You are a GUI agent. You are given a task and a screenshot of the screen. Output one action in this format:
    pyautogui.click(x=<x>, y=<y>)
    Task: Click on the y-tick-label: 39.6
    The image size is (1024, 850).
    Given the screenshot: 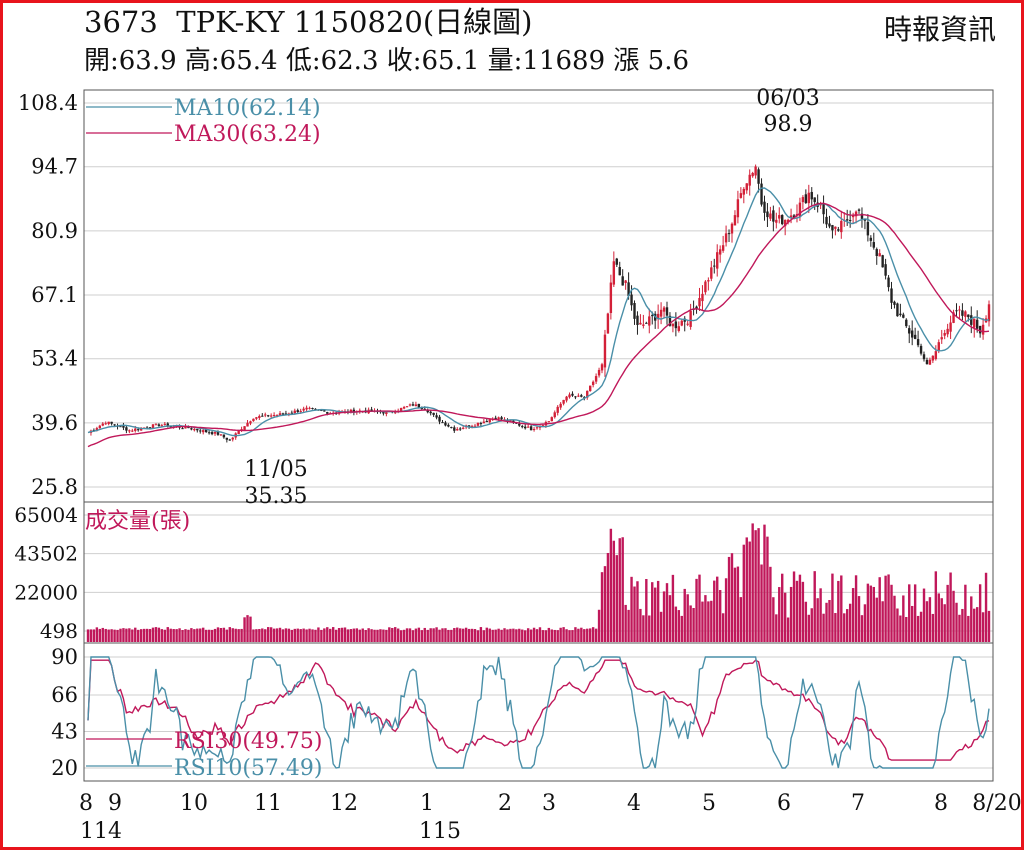 What is the action you would take?
    pyautogui.click(x=54, y=423)
    